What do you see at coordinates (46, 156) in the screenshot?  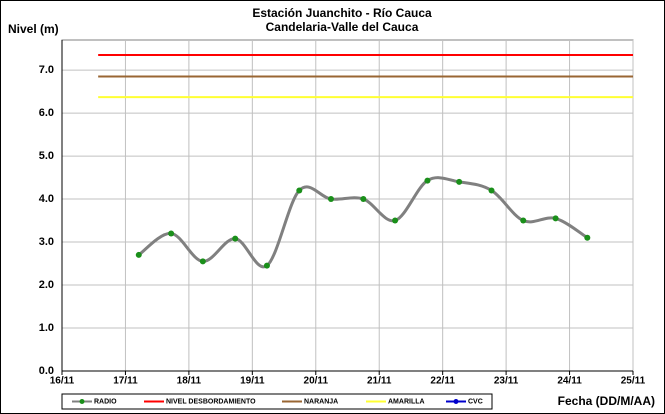 I see `y-tick-label: 5.0` at bounding box center [46, 156].